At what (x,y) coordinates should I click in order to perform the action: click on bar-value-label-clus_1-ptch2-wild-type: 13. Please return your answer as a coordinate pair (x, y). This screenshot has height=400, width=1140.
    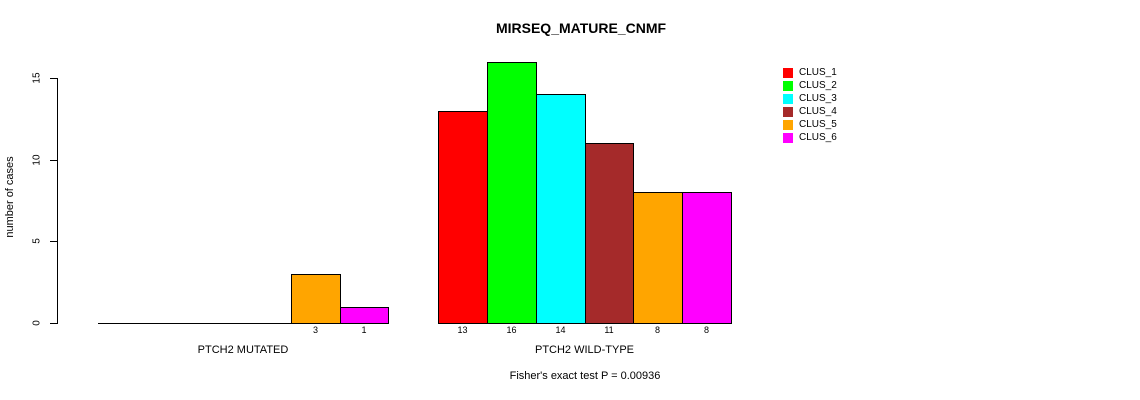
    Looking at the image, I should click on (462, 330).